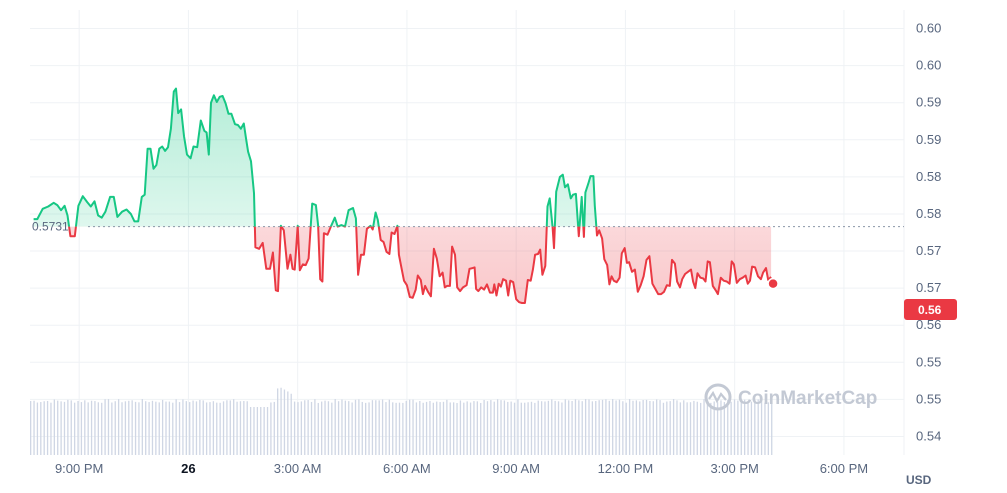  I want to click on x-tick-label: 6:00 AM, so click(407, 468).